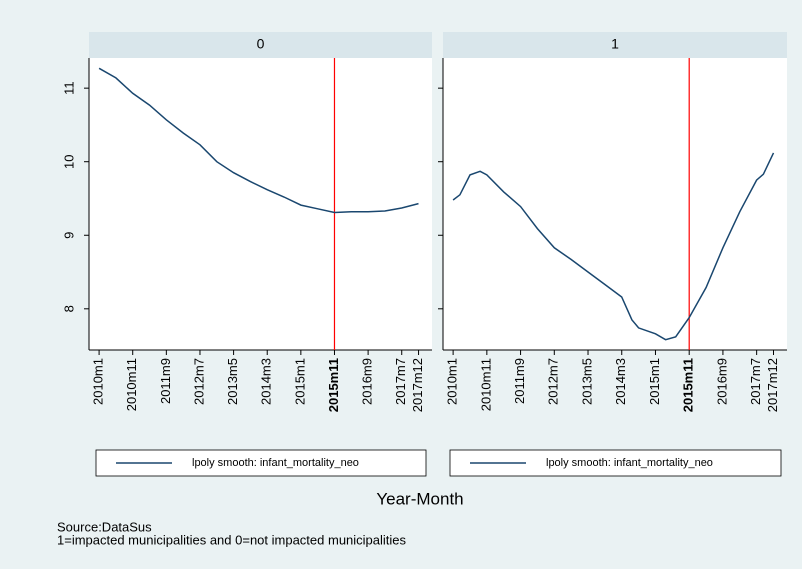  Describe the element at coordinates (104, 526) in the screenshot. I see `note: Source:DataSus` at that location.